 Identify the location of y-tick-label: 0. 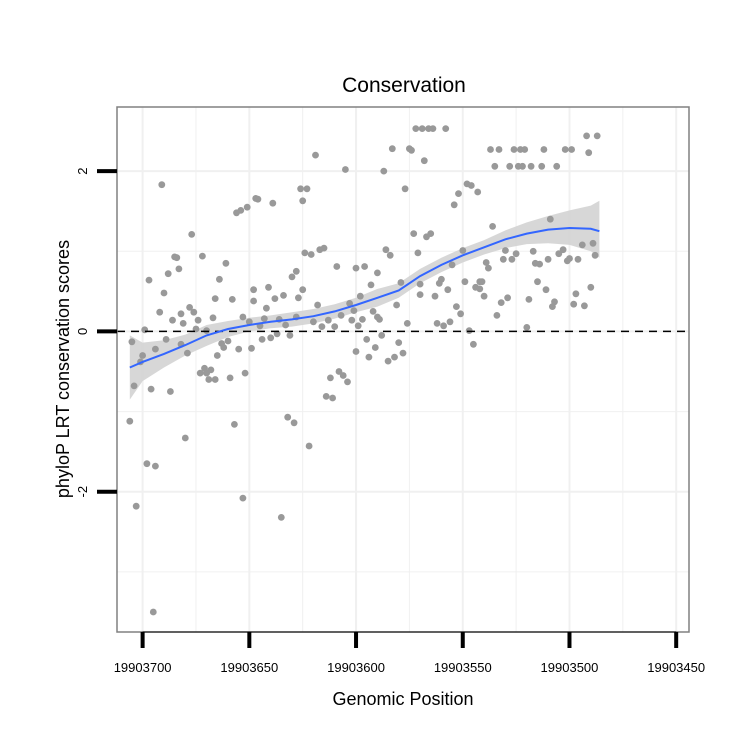
(82, 331).